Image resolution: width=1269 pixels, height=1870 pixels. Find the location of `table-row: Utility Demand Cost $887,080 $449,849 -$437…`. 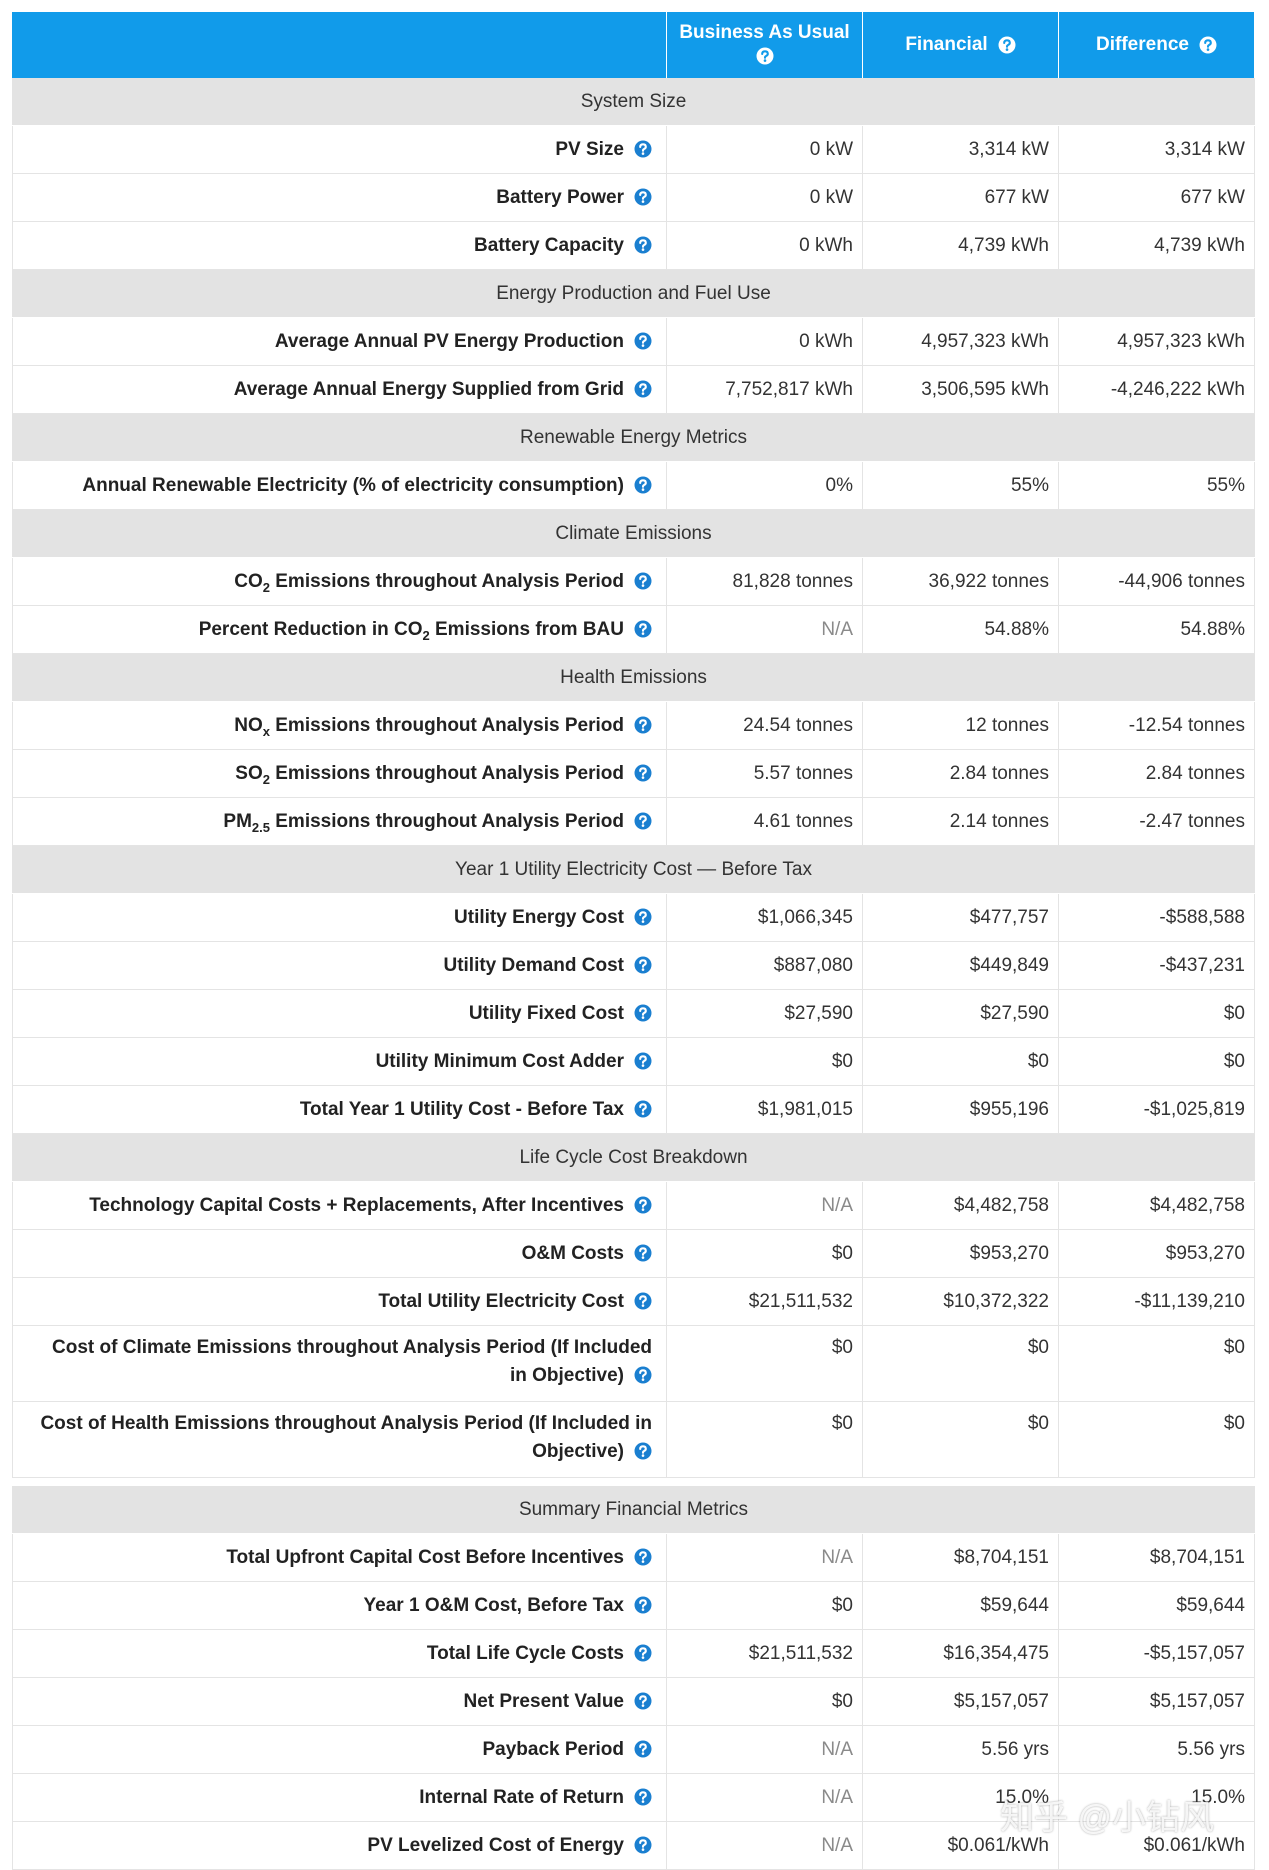

table-row: Utility Demand Cost $887,080 $449,849 -$437… is located at coordinates (633, 966).